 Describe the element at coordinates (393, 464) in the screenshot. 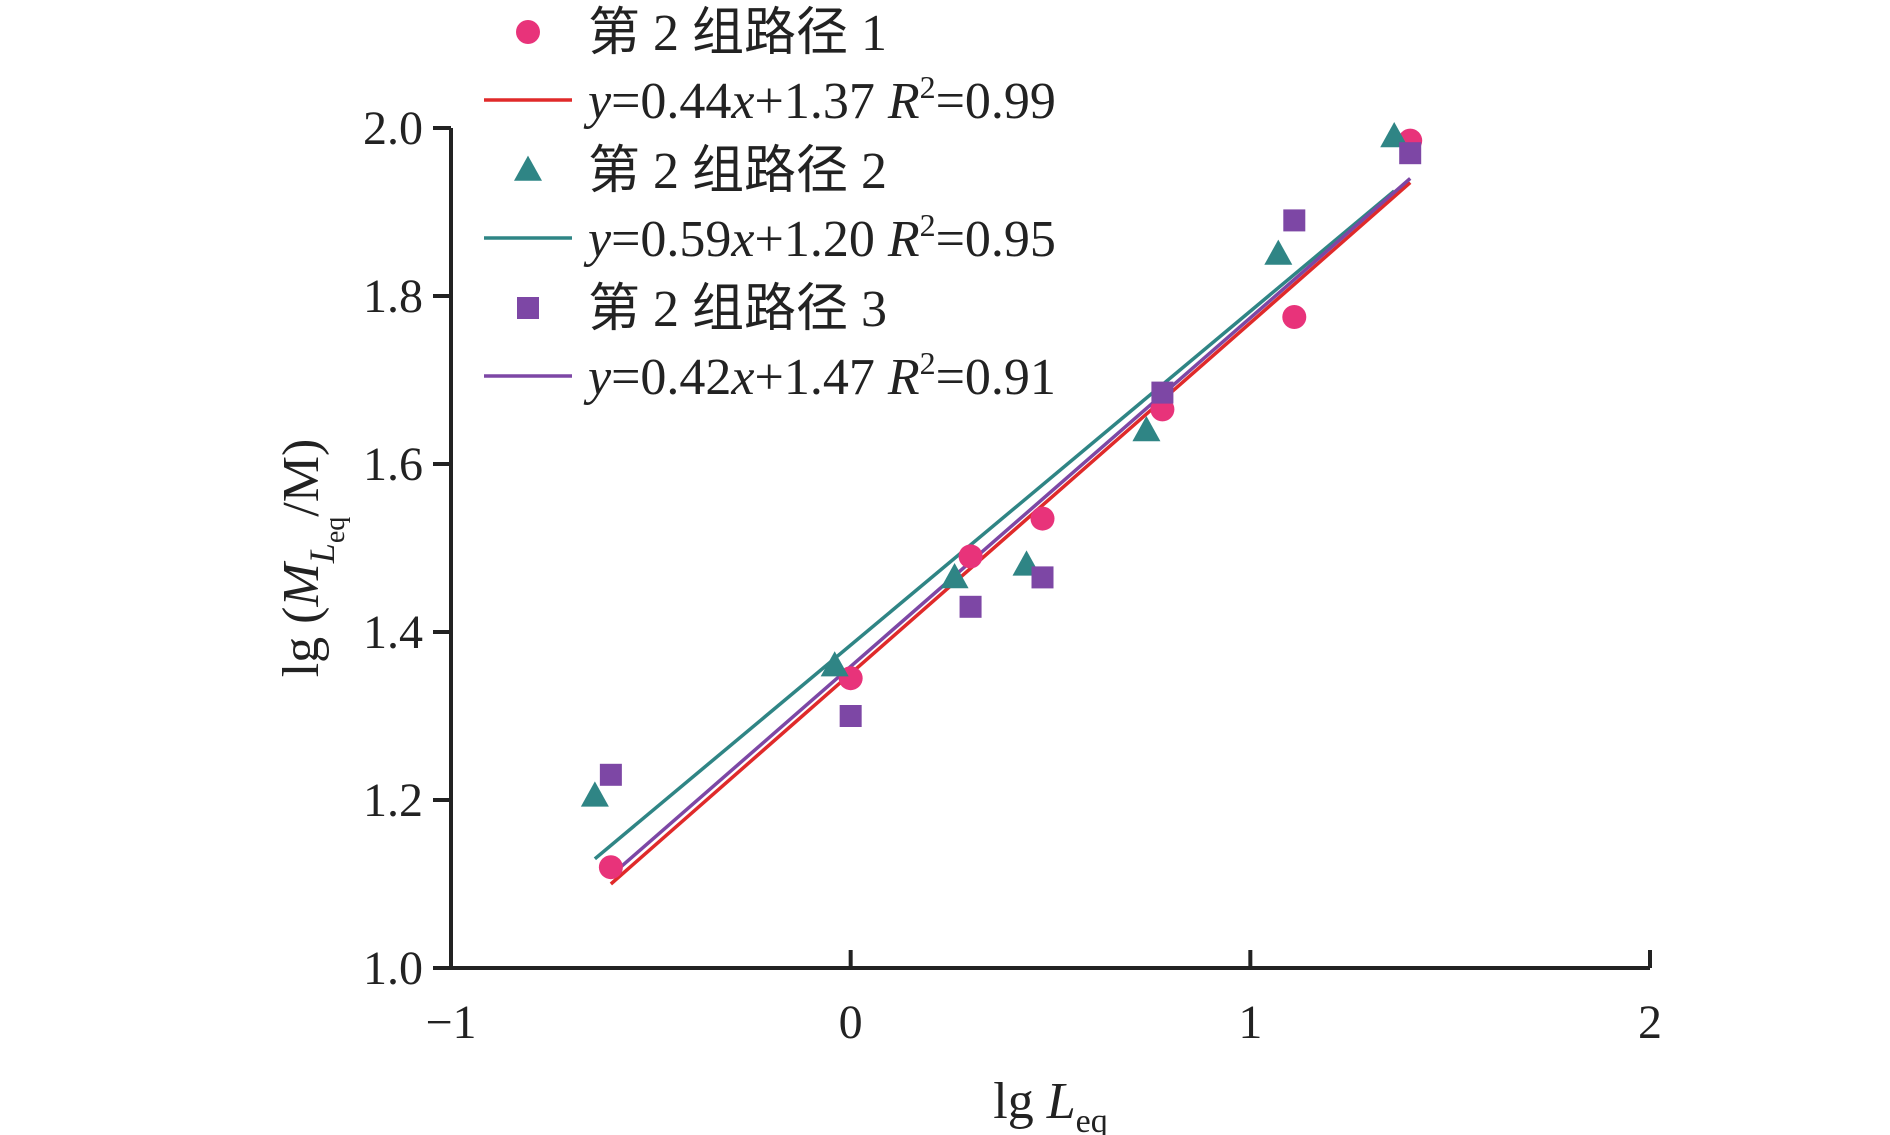

I see `y-tick-label: 1.6` at that location.